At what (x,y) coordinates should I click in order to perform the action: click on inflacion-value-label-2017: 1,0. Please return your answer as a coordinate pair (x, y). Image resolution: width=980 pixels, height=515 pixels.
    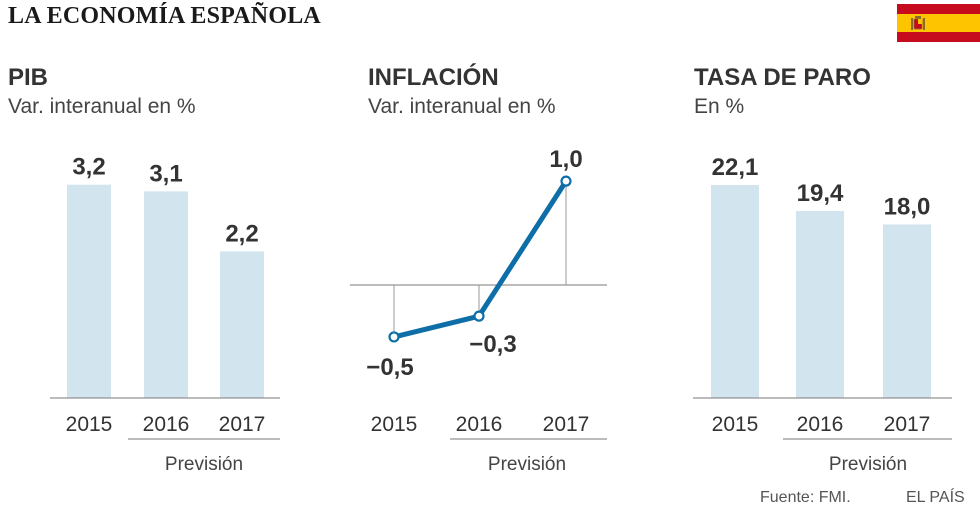
    Looking at the image, I should click on (565, 159).